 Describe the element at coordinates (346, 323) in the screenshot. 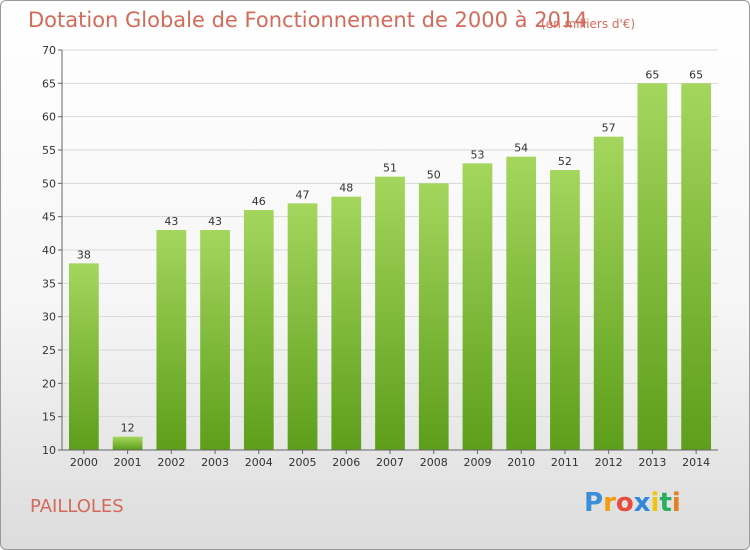

I see `bar-2006` at that location.